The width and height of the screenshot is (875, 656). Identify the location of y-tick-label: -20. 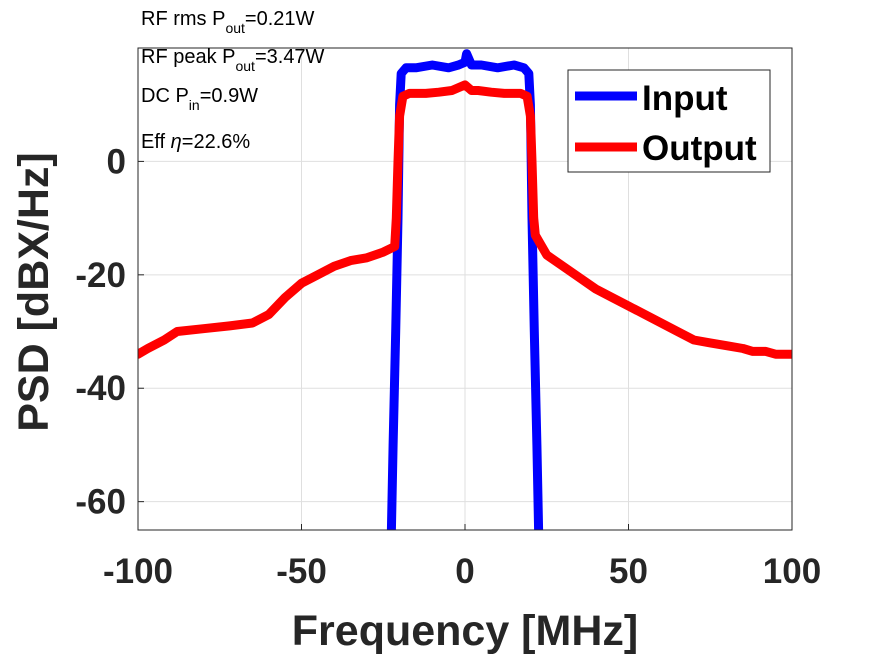
(100, 275).